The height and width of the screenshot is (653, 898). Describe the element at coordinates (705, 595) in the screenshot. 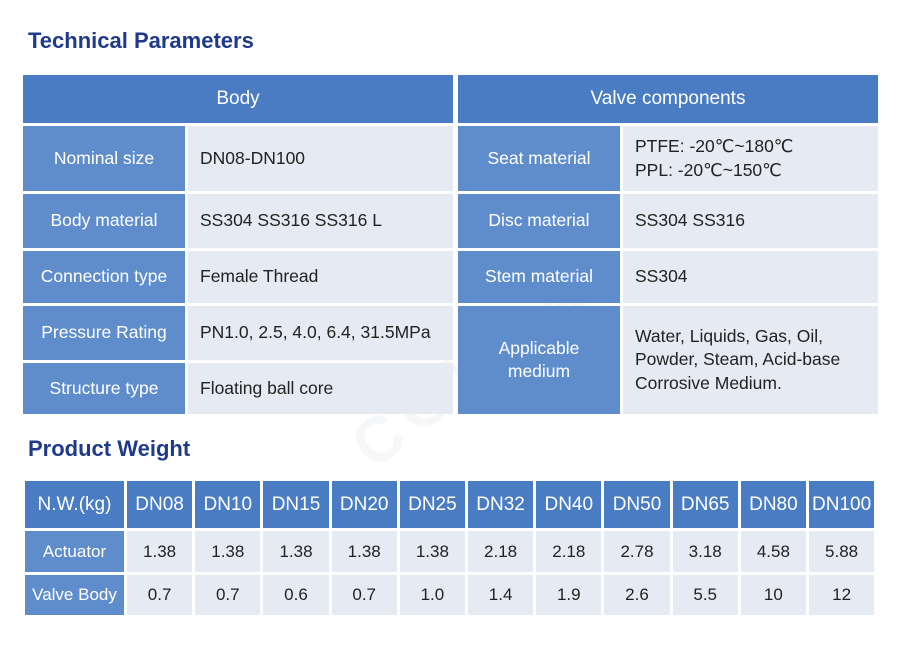

I see `weight-value-cell: 5.5` at that location.